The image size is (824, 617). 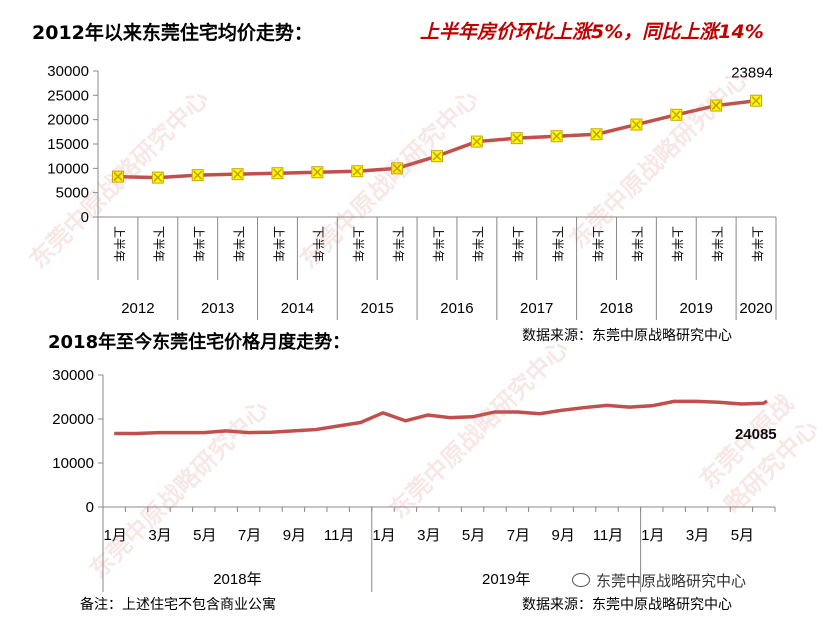 I want to click on chart1-group-label: 2012, so click(x=137, y=308).